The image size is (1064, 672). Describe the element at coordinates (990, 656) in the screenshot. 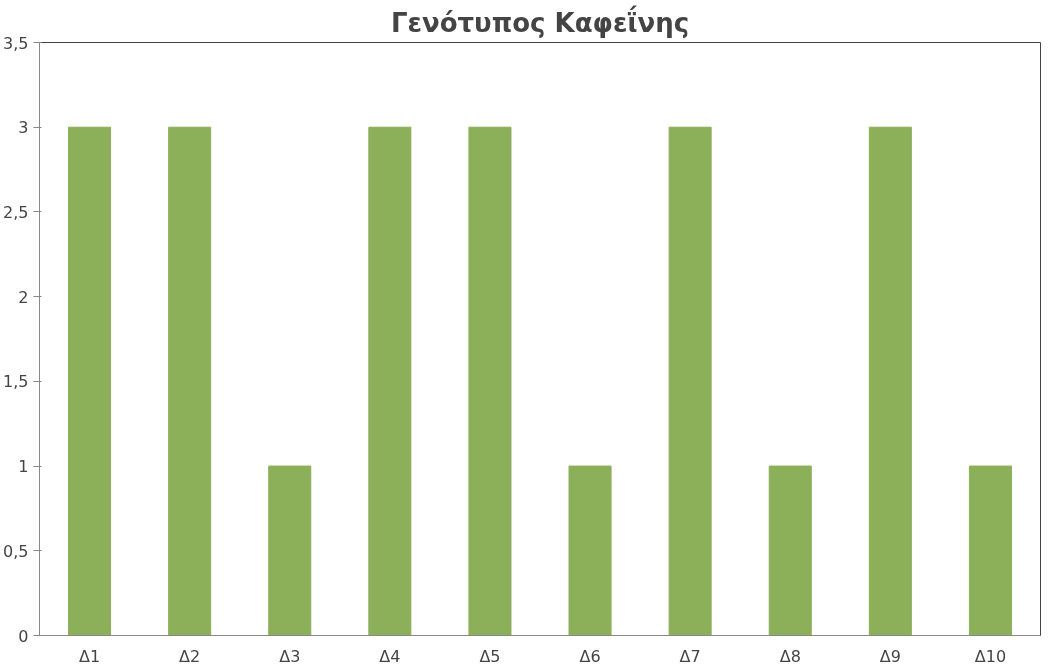

I see `x-tick-label: Δ10` at that location.